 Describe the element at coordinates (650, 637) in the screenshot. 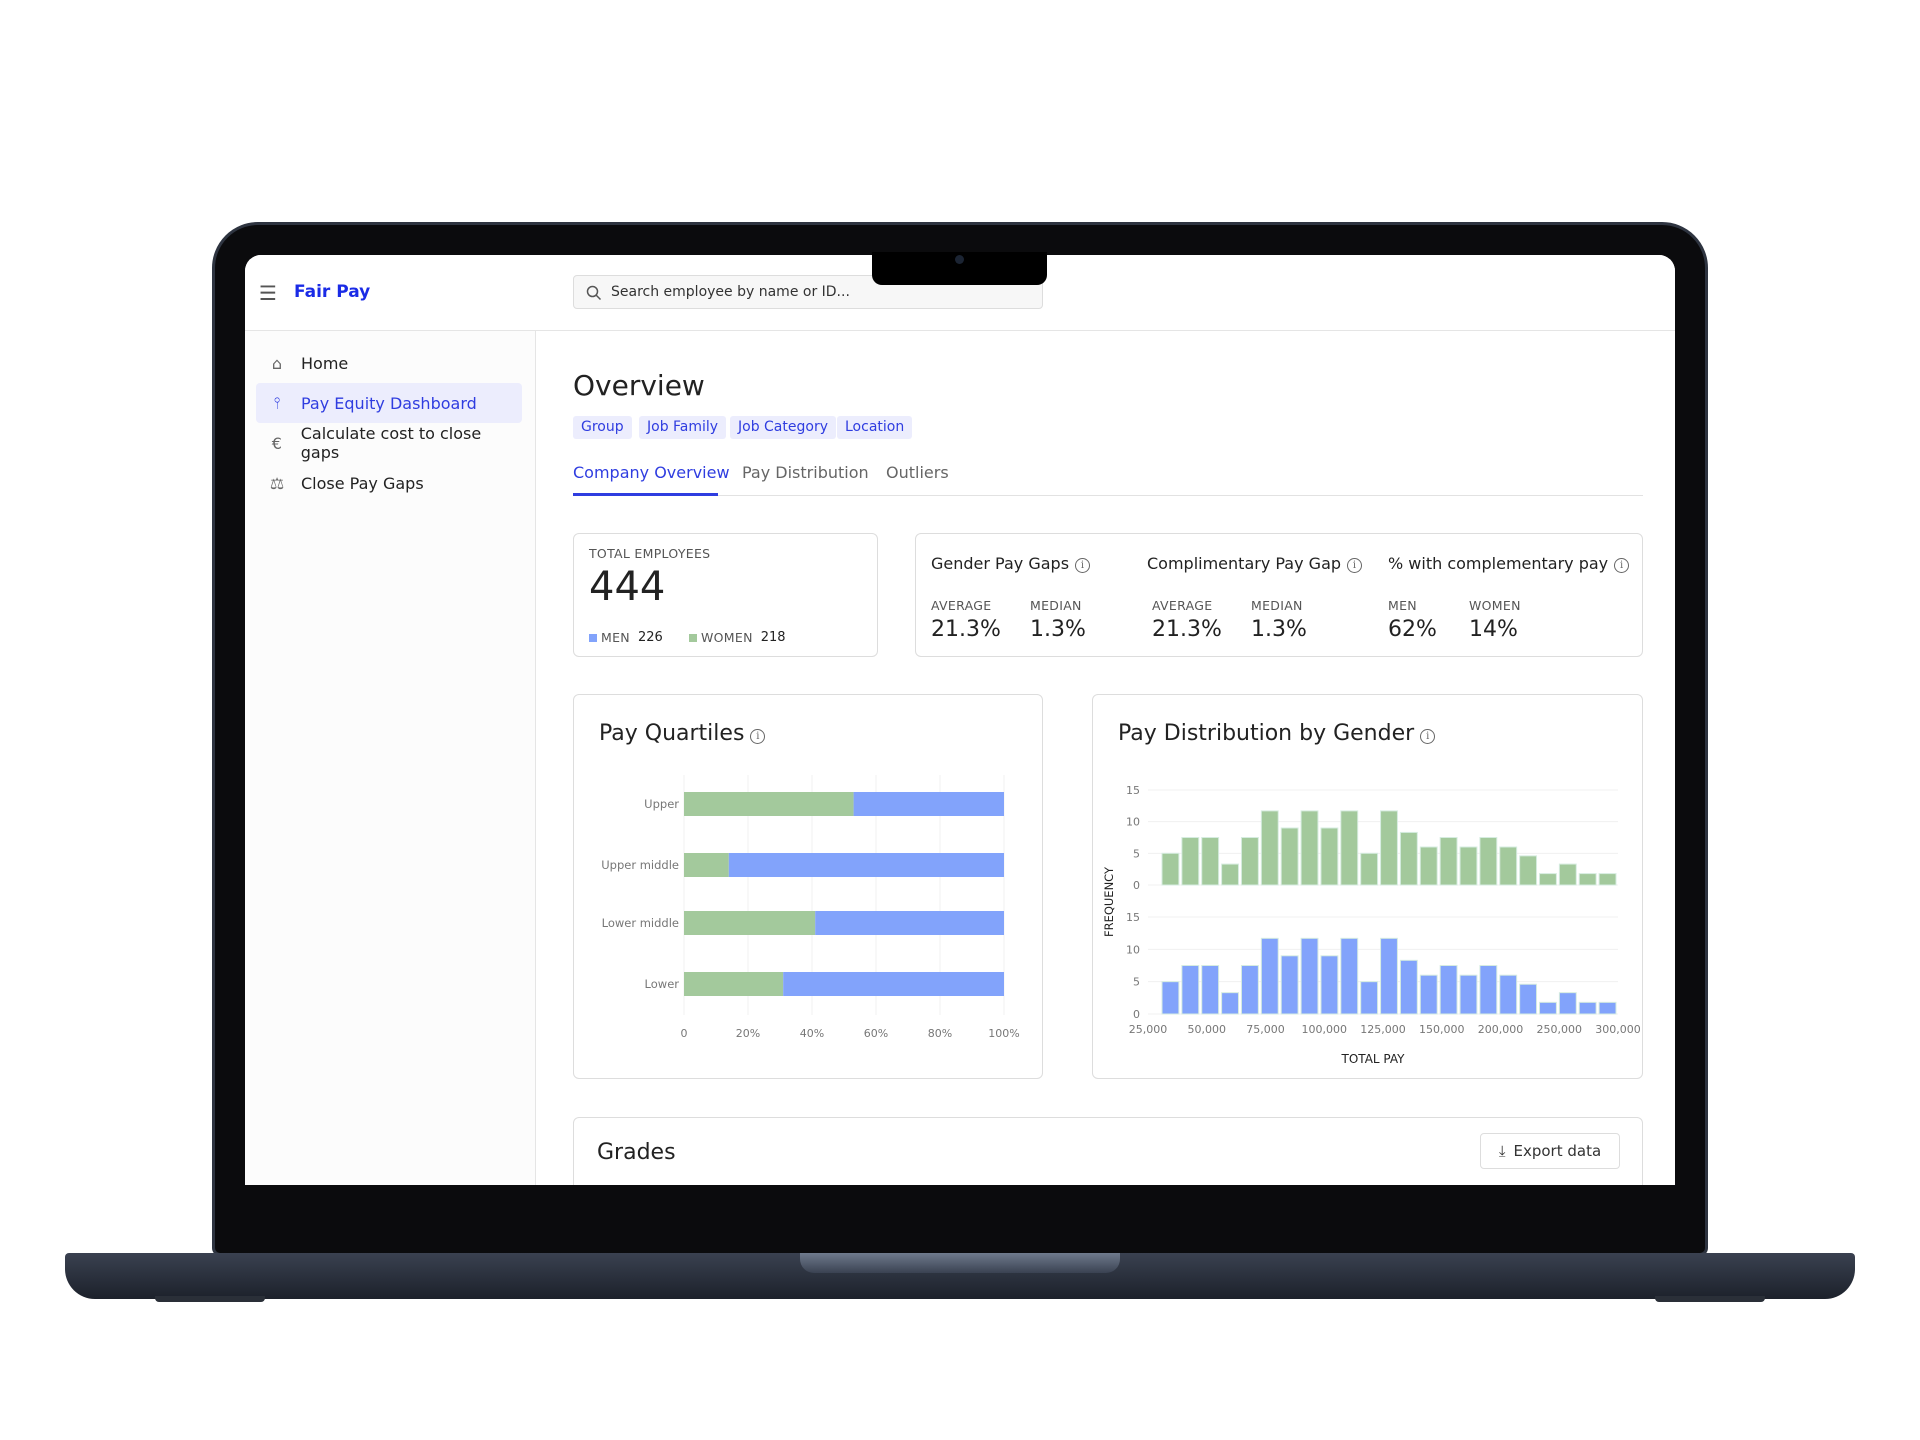

I see `men-value: 226` at that location.